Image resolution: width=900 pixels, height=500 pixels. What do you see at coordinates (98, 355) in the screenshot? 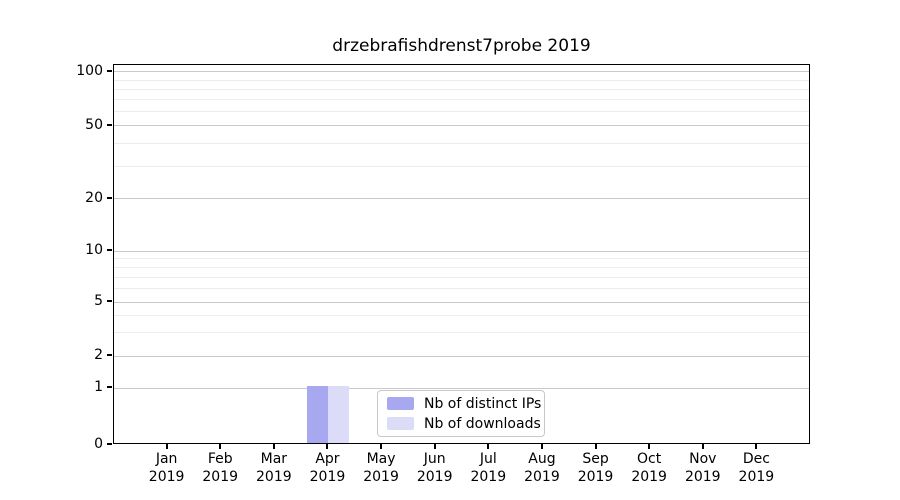
I see `y-tick-label-2: 2` at bounding box center [98, 355].